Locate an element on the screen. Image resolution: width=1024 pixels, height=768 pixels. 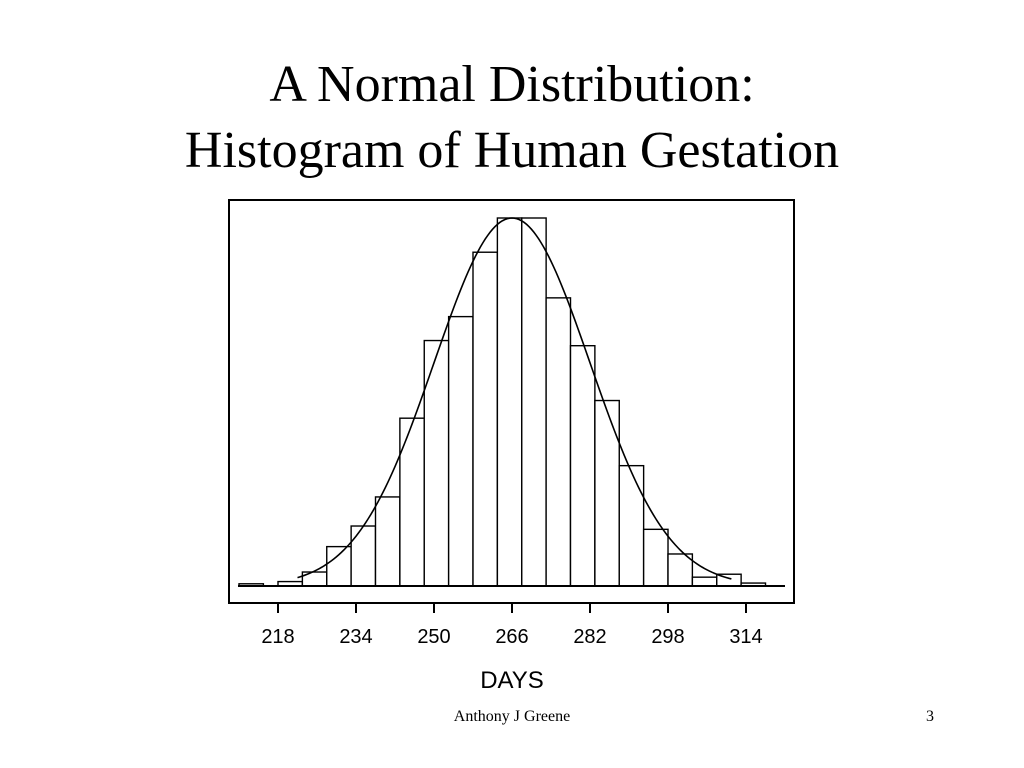
x-axis-ticks: 218 234 250 266 282 298 314 is located at coordinates (512, 625).